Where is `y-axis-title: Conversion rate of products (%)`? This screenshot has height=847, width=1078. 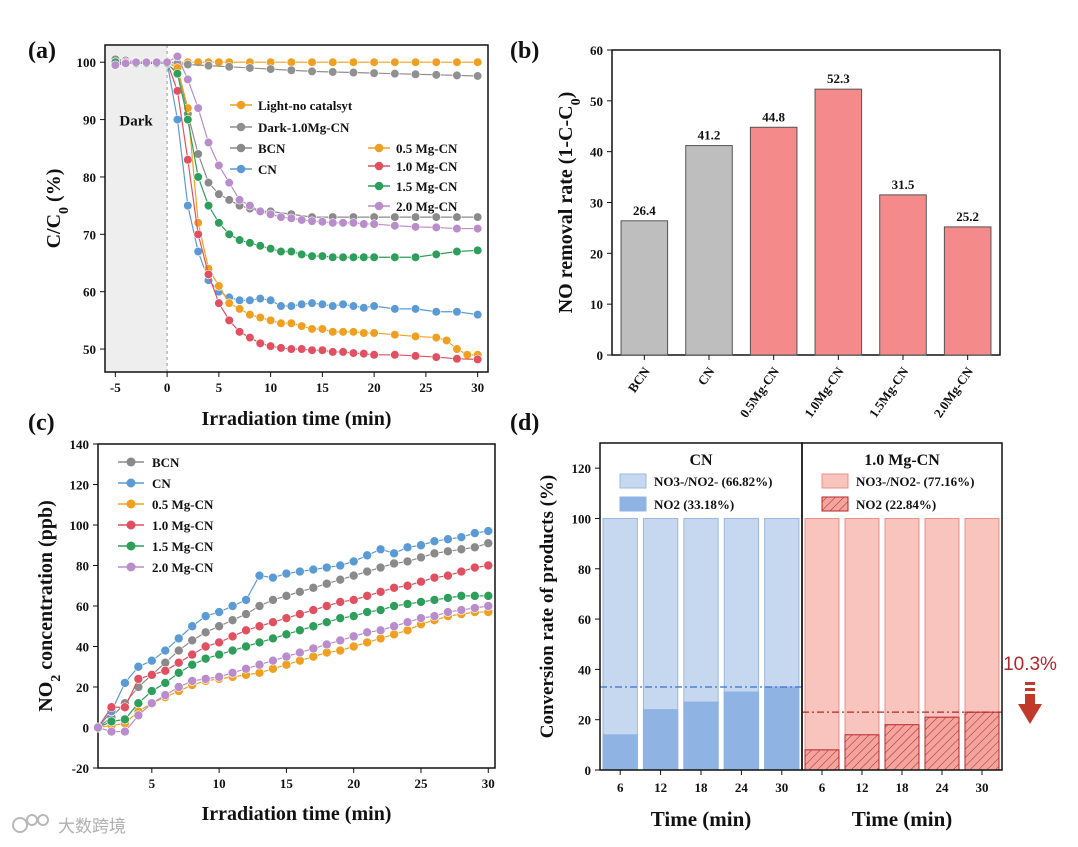 y-axis-title: Conversion rate of products (%) is located at coordinates (547, 607).